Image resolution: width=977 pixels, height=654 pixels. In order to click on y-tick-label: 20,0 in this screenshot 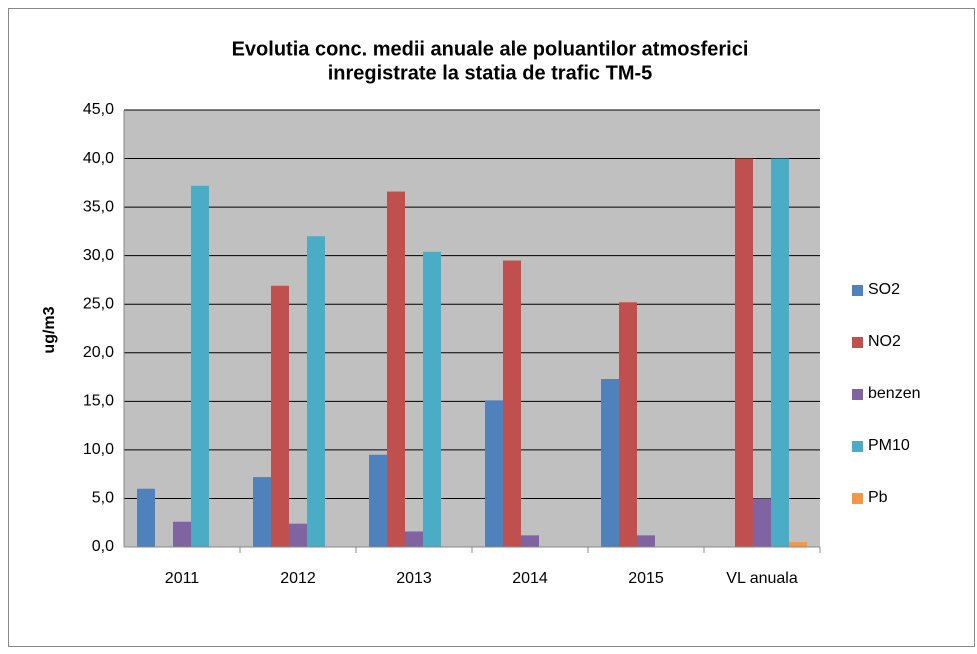, I will do `click(98, 352)`.